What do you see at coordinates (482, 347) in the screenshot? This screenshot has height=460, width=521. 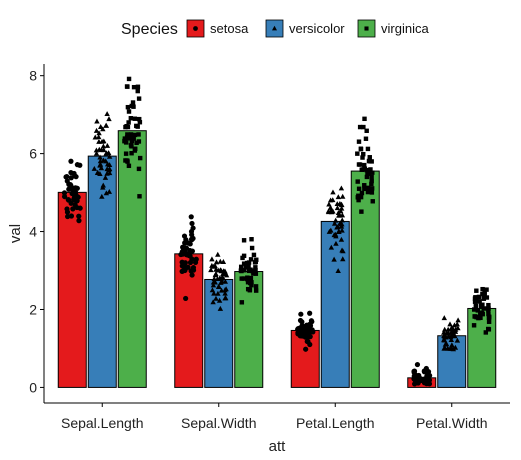 I see `bar-virginica-Petal.Width` at bounding box center [482, 347].